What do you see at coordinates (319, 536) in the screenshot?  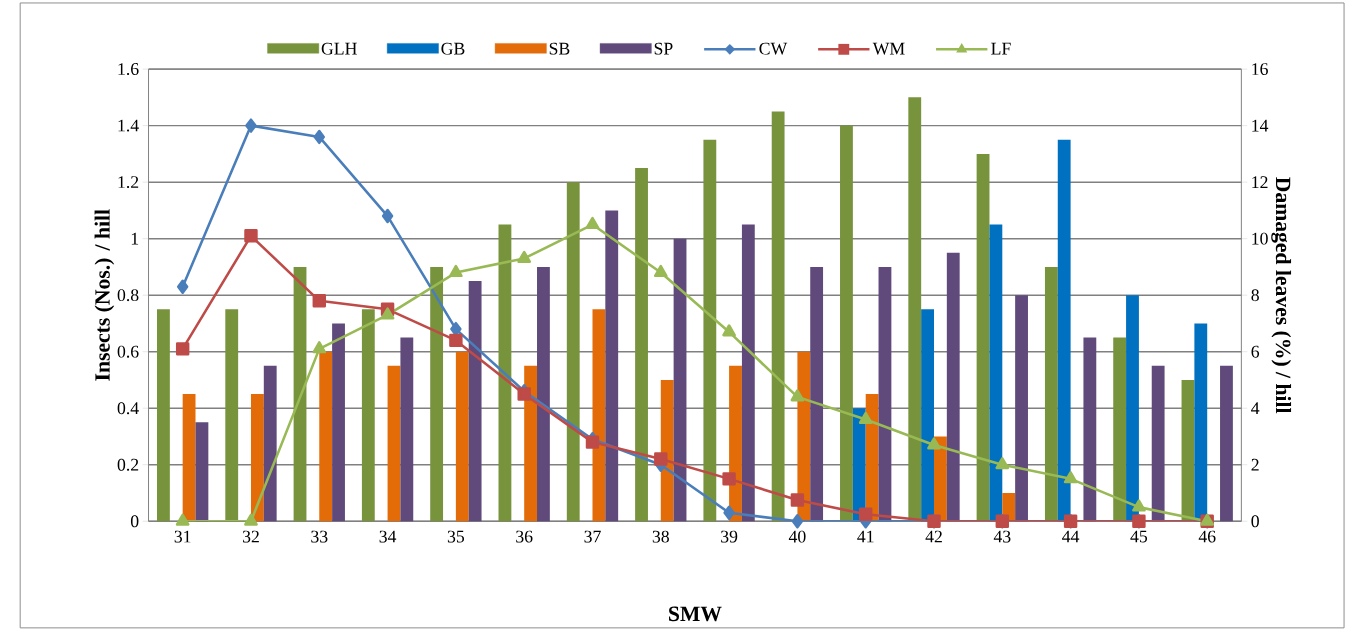 I see `x-tick-label: 33` at bounding box center [319, 536].